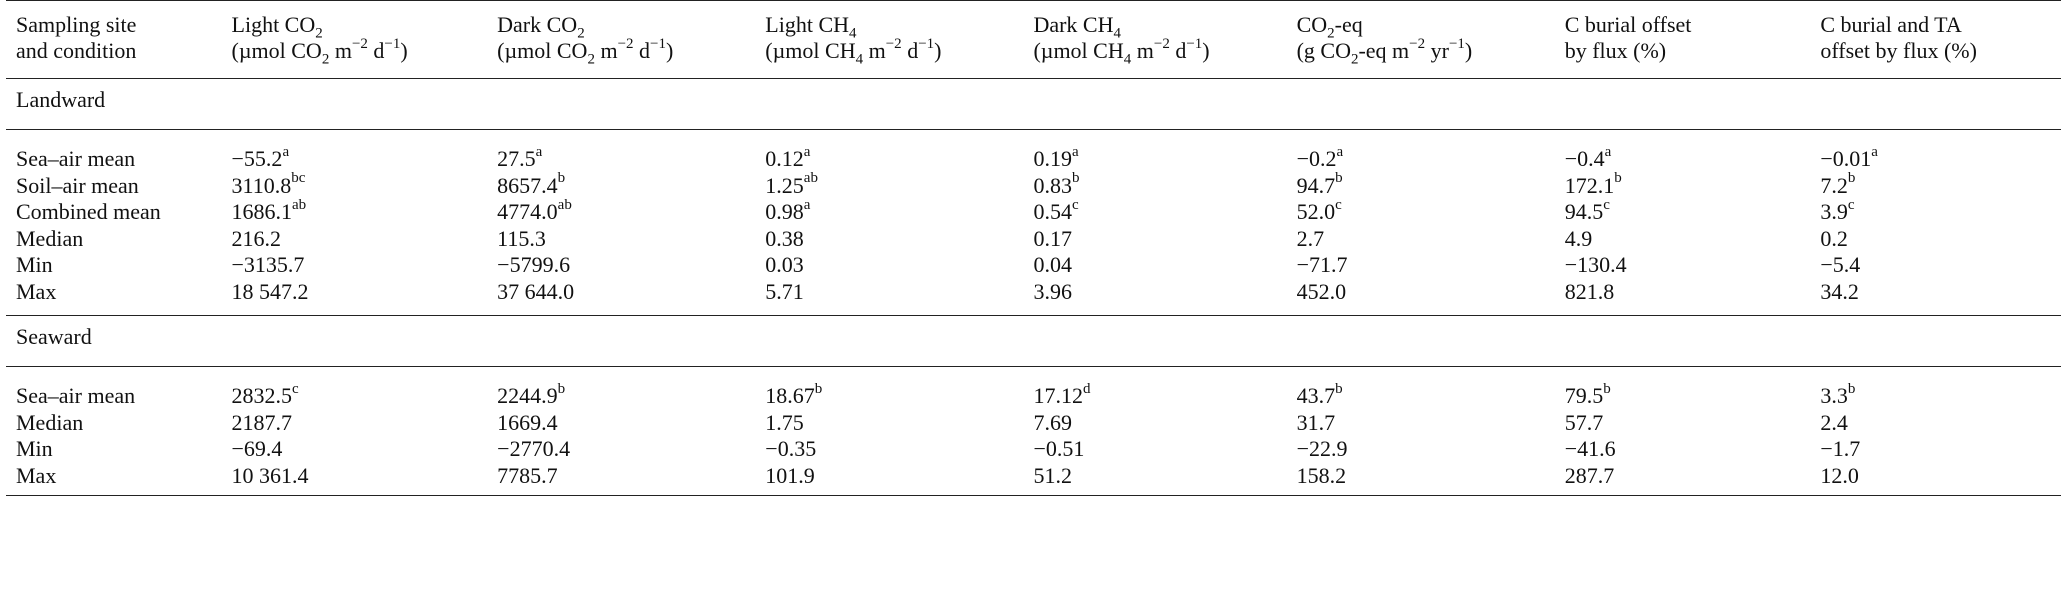 The width and height of the screenshot is (2067, 589). Describe the element at coordinates (1033, 104) in the screenshot. I see `section-header: Landward` at that location.